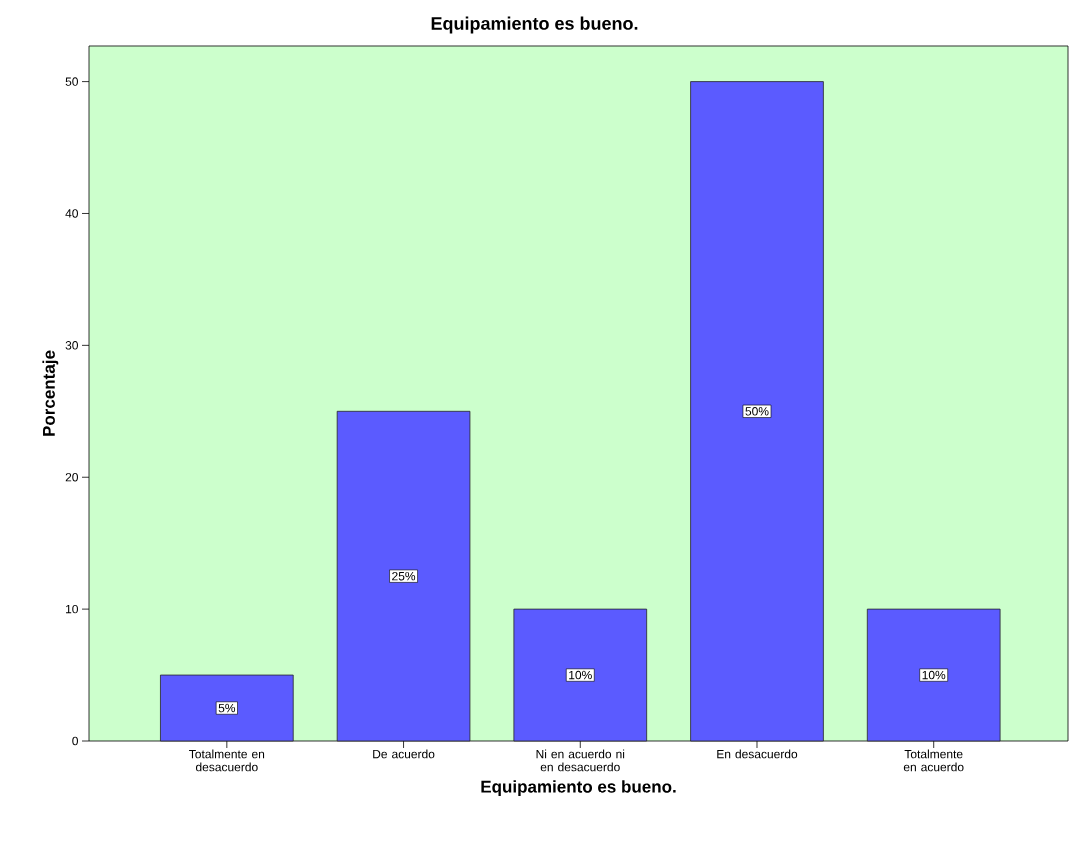  Describe the element at coordinates (404, 754) in the screenshot. I see `x-tick-label: De acuerdo` at that location.